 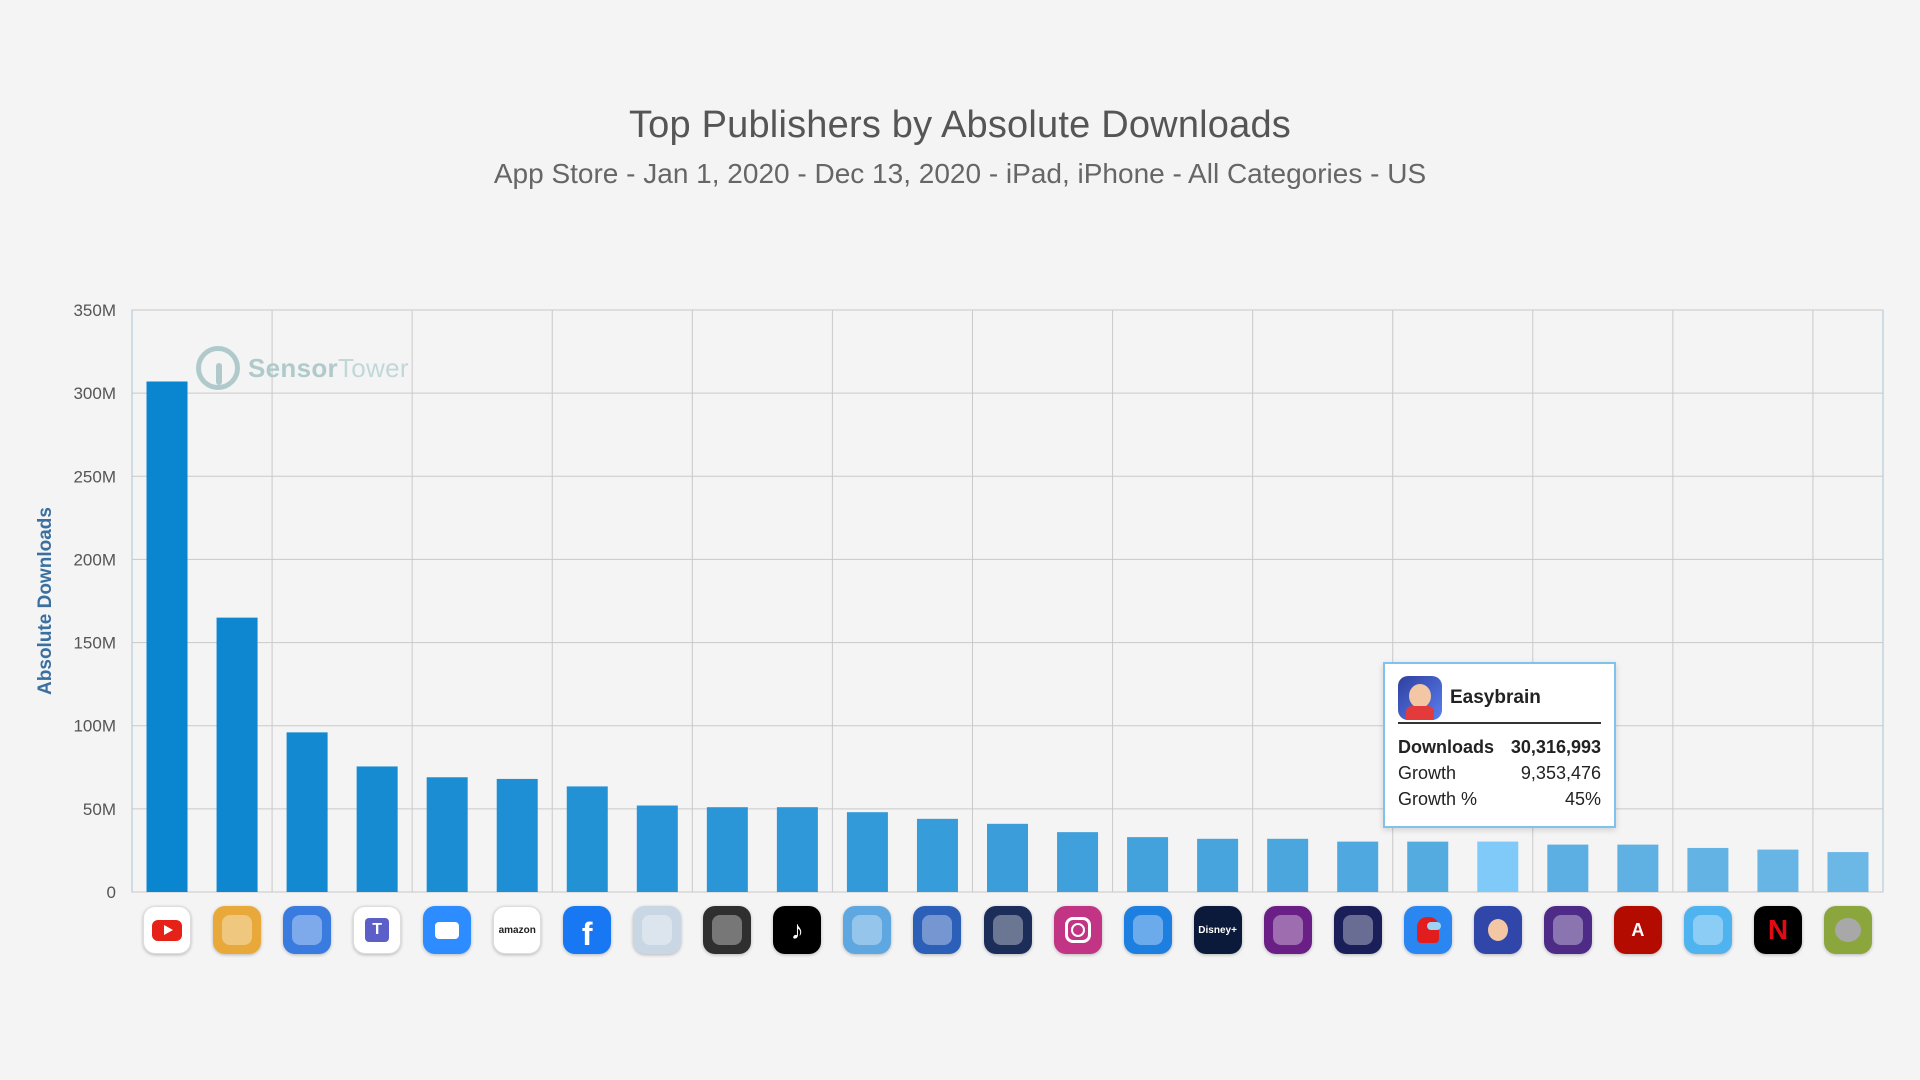 What do you see at coordinates (517, 930) in the screenshot?
I see `amazon-icon: amazon` at bounding box center [517, 930].